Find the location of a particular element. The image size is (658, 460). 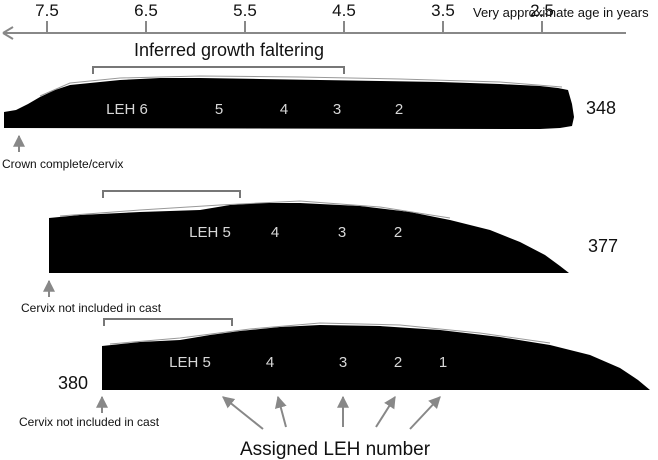

assigned-leh-arrows is located at coordinates (331, 412).